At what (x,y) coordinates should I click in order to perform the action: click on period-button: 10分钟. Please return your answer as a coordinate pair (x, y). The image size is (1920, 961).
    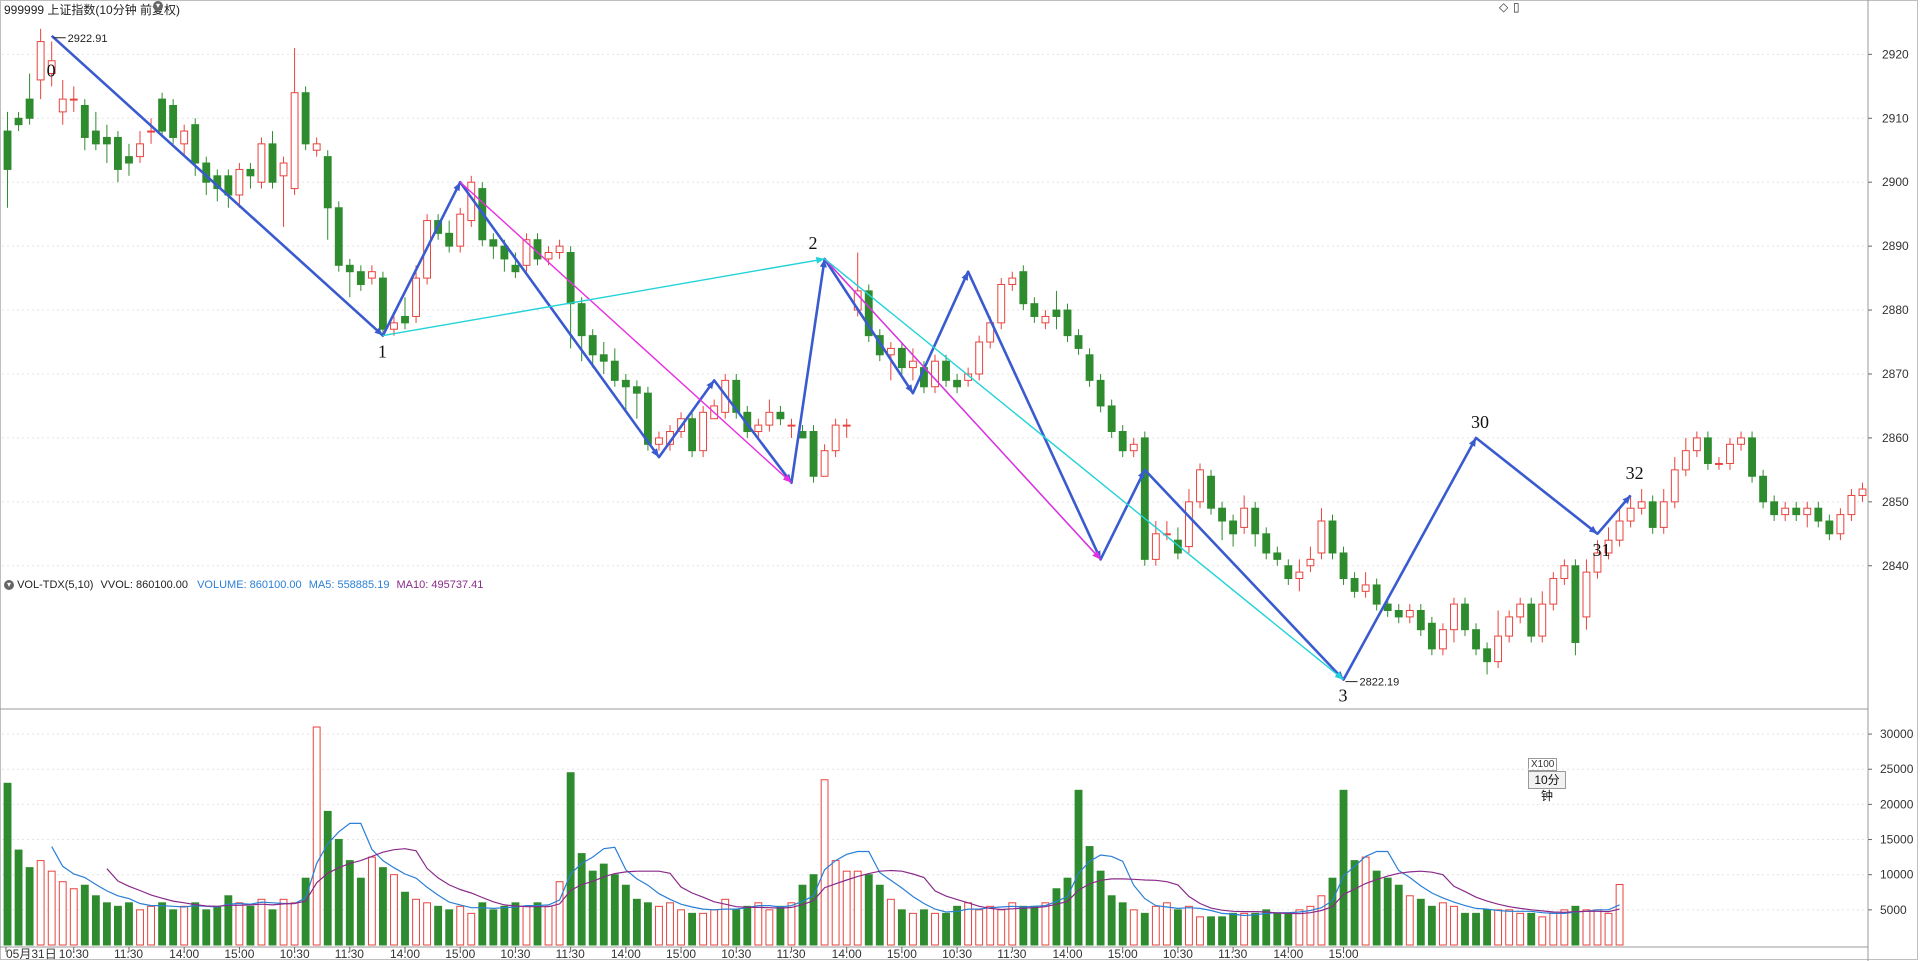
    Looking at the image, I should click on (1547, 787).